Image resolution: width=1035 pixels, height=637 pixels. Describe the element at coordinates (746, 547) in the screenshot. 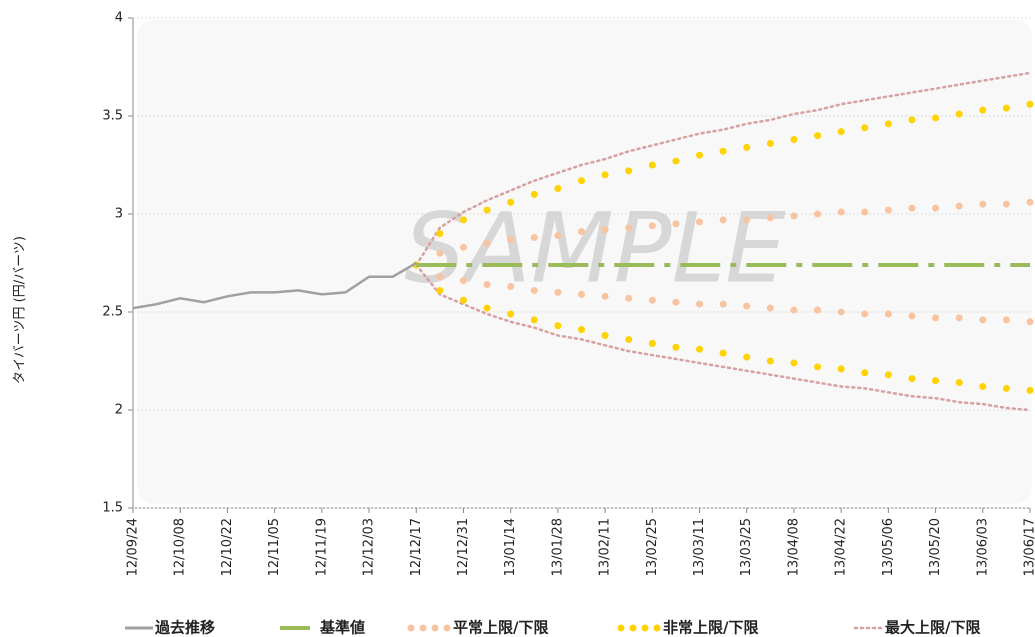

I see `x-tick-label: 13/03/25` at that location.